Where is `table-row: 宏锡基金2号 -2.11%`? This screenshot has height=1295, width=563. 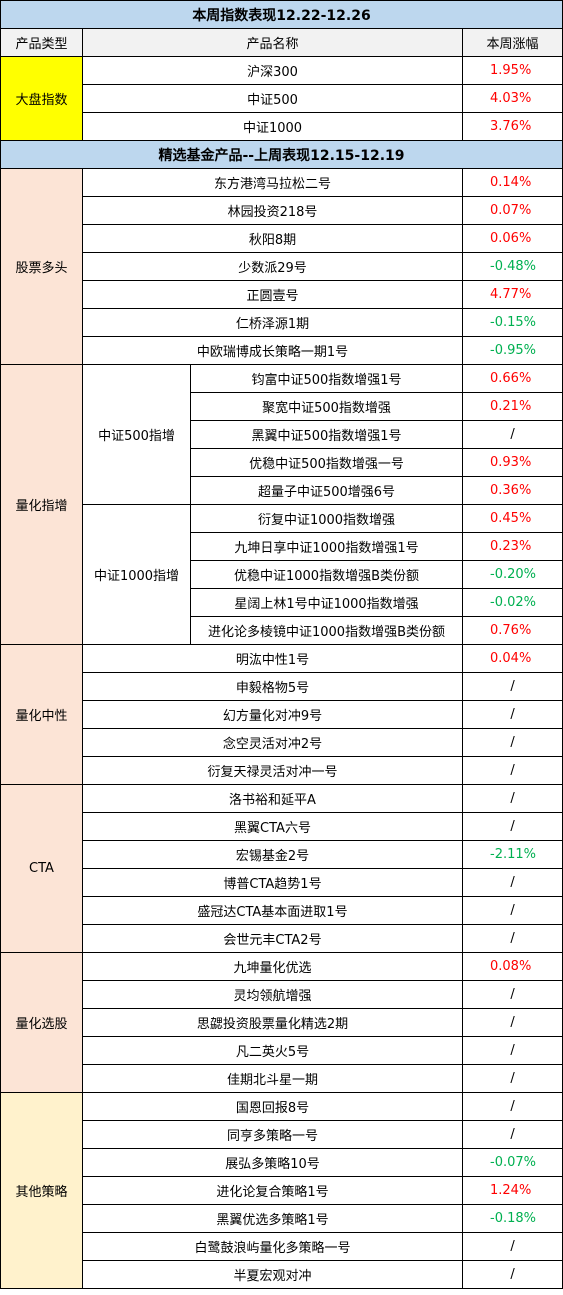
table-row: 宏锡基金2号 -2.11% is located at coordinates (282, 854).